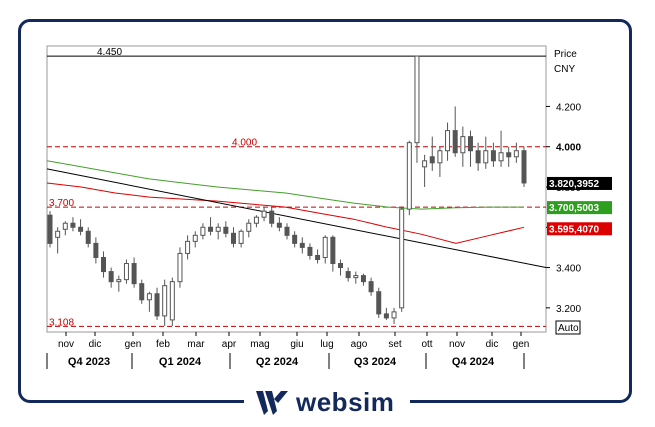 Image resolution: width=655 pixels, height=427 pixels. I want to click on level-label: 3.700, so click(61, 203).